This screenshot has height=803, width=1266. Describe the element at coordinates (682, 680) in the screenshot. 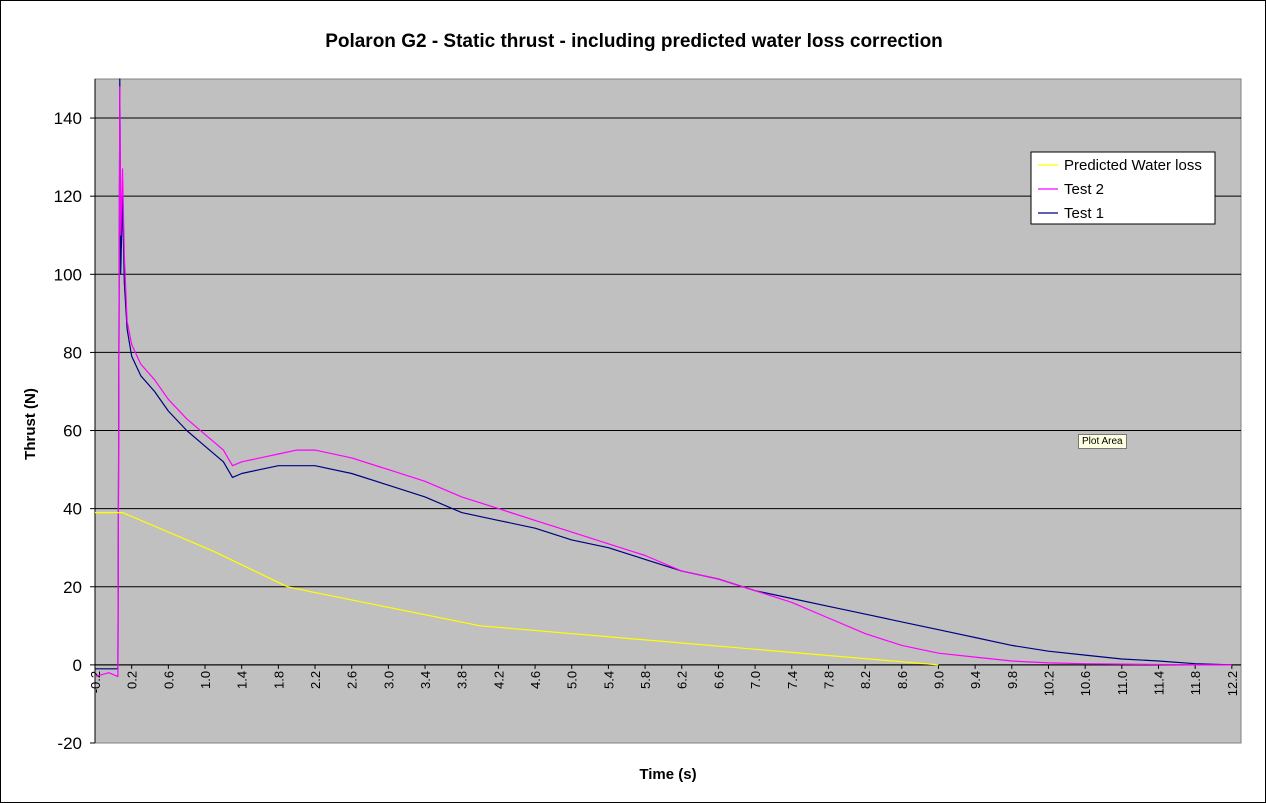

I see `x-tick-label: 6.2` at that location.